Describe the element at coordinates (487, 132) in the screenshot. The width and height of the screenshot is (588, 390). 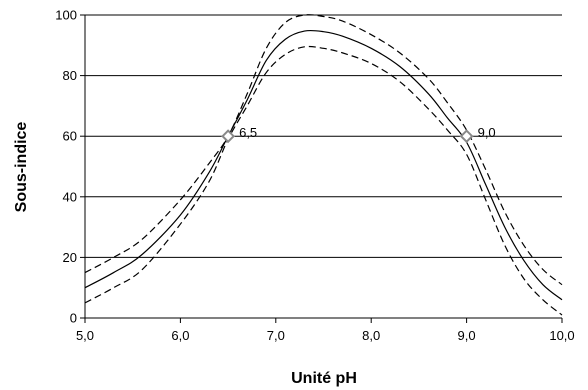
I see `marker-label: 9,0` at that location.